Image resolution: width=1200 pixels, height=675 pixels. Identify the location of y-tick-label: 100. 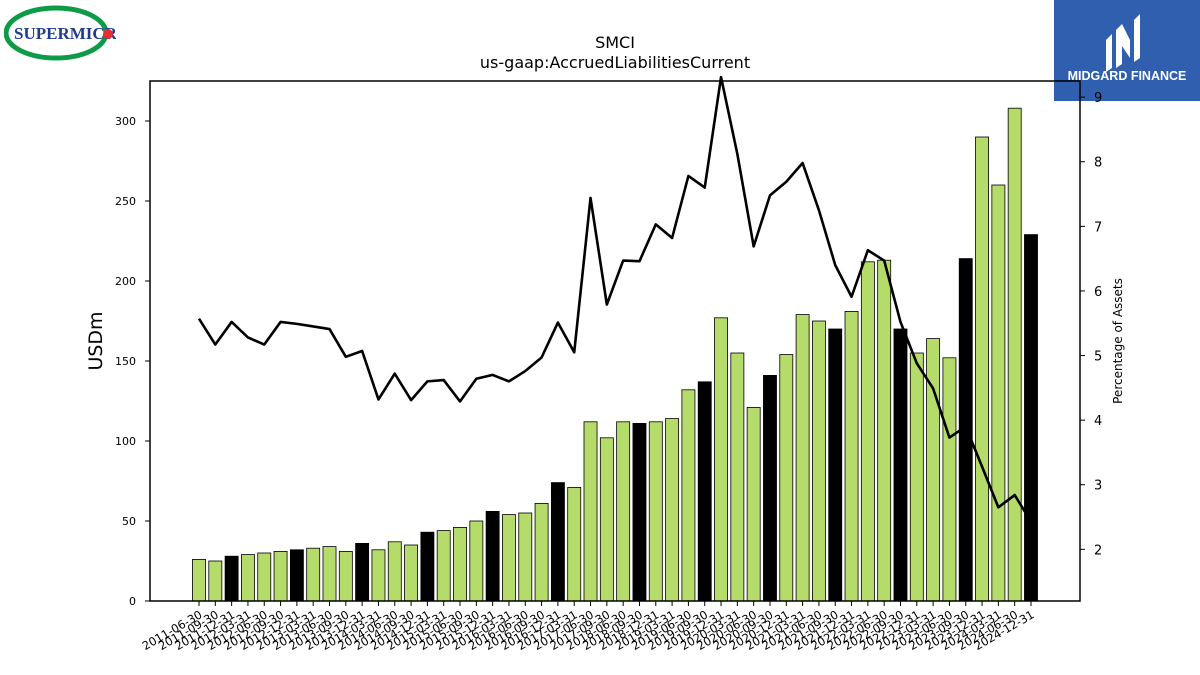
(125, 441).